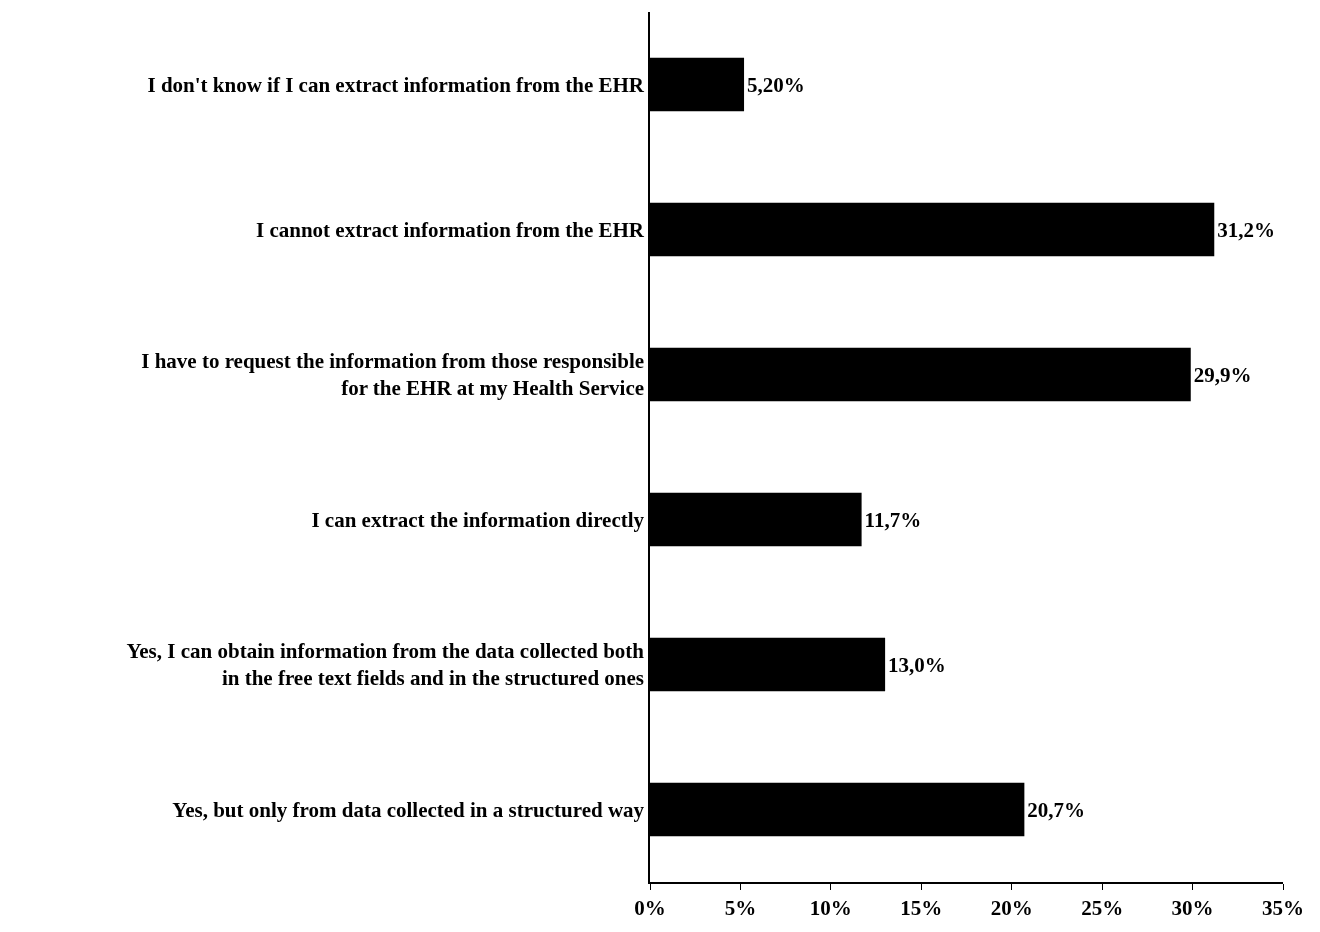 The image size is (1320, 932). Describe the element at coordinates (1102, 907) in the screenshot. I see `x-tick-label: 25%` at that location.